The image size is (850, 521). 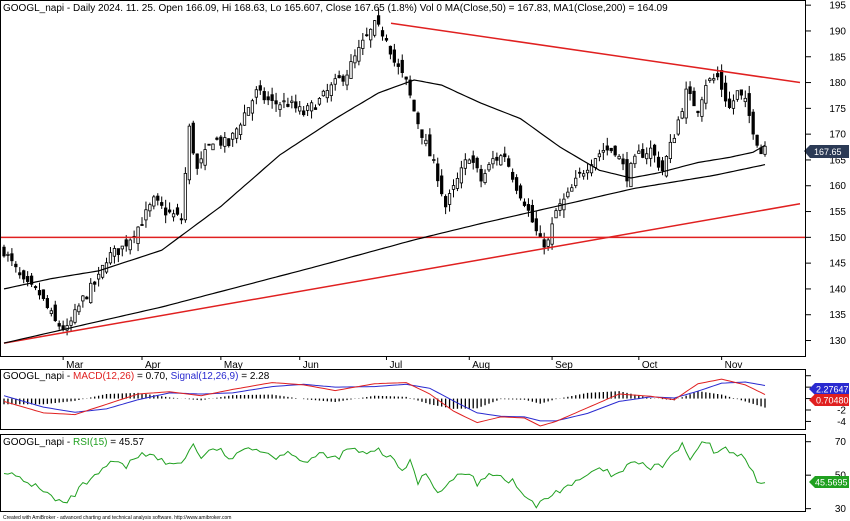 I want to click on rsi-badge-text: 45.5695, so click(x=831, y=483).